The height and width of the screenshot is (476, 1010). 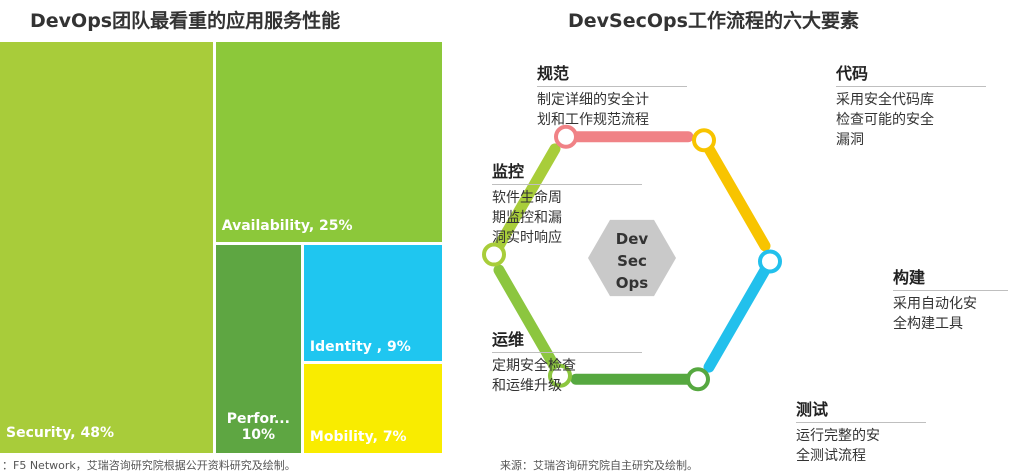 I want to click on cycle-node-ops, so click(x=560, y=375).